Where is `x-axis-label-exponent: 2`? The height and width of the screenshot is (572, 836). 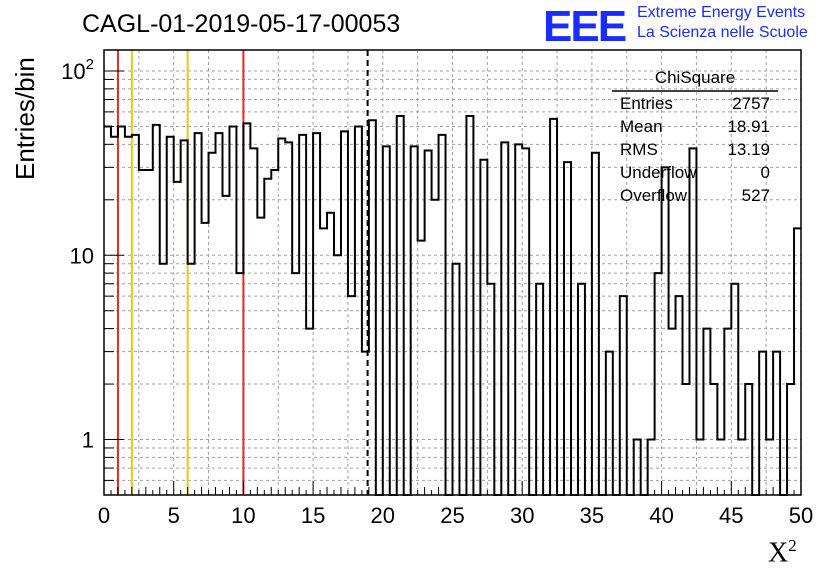
x-axis-label-exponent: 2 is located at coordinates (792, 545).